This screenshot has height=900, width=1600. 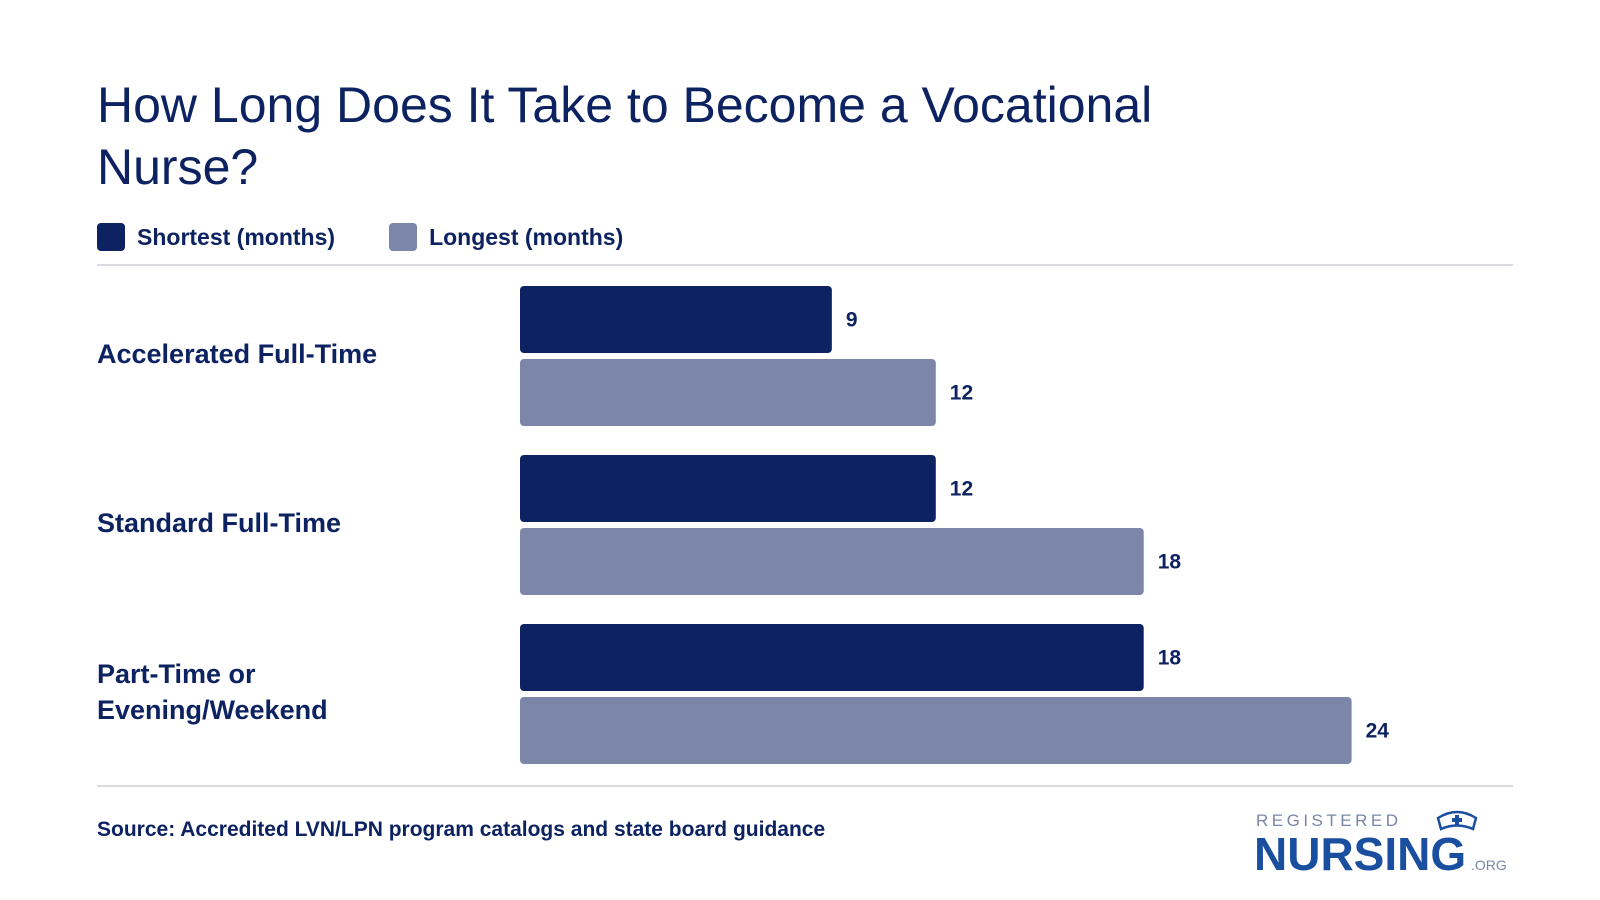 I want to click on legend-label-longest: Longest (months), so click(x=526, y=236).